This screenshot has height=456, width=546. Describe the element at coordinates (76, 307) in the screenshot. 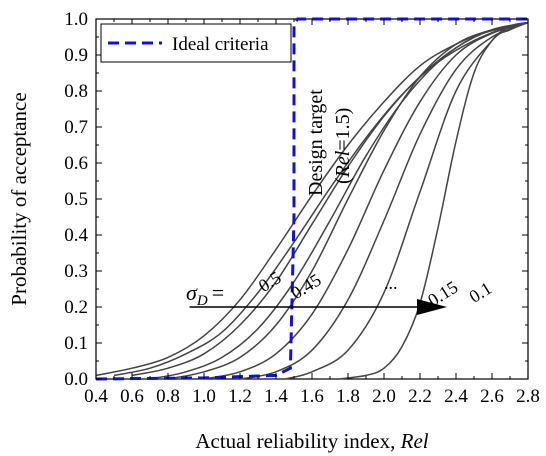

I see `y-tick-label: 0.2` at that location.